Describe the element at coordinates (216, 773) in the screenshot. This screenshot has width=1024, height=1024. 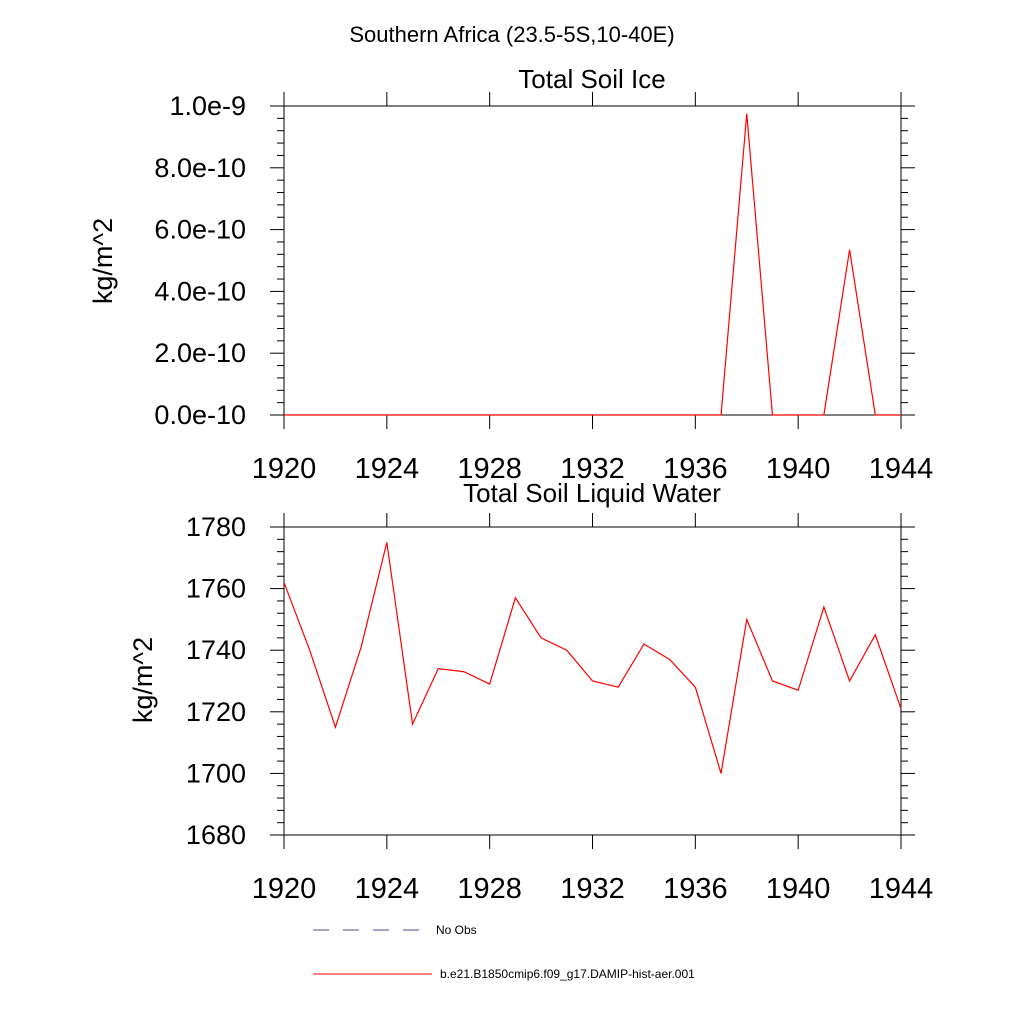
I see `y-tick-label: 1700` at that location.